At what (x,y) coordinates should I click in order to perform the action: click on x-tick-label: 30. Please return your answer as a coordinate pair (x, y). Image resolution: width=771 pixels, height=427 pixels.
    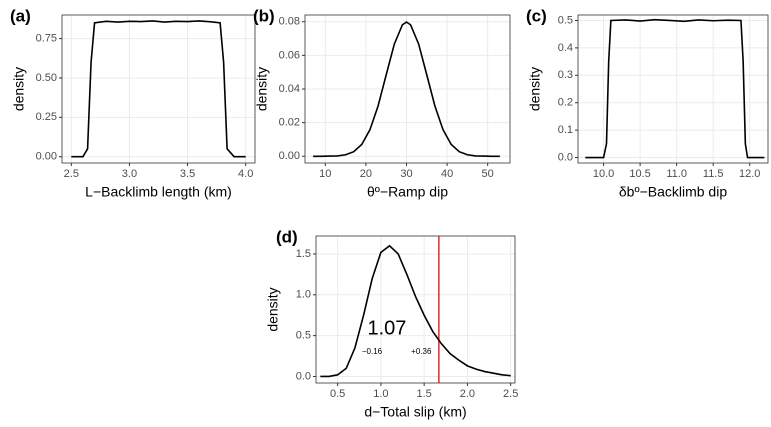
    Looking at the image, I should click on (406, 174).